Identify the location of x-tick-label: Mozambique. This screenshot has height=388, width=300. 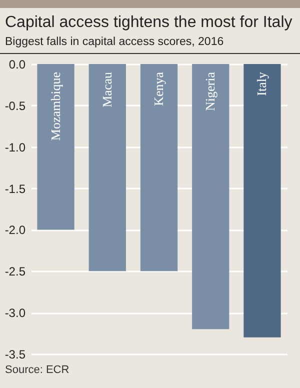
(55, 106).